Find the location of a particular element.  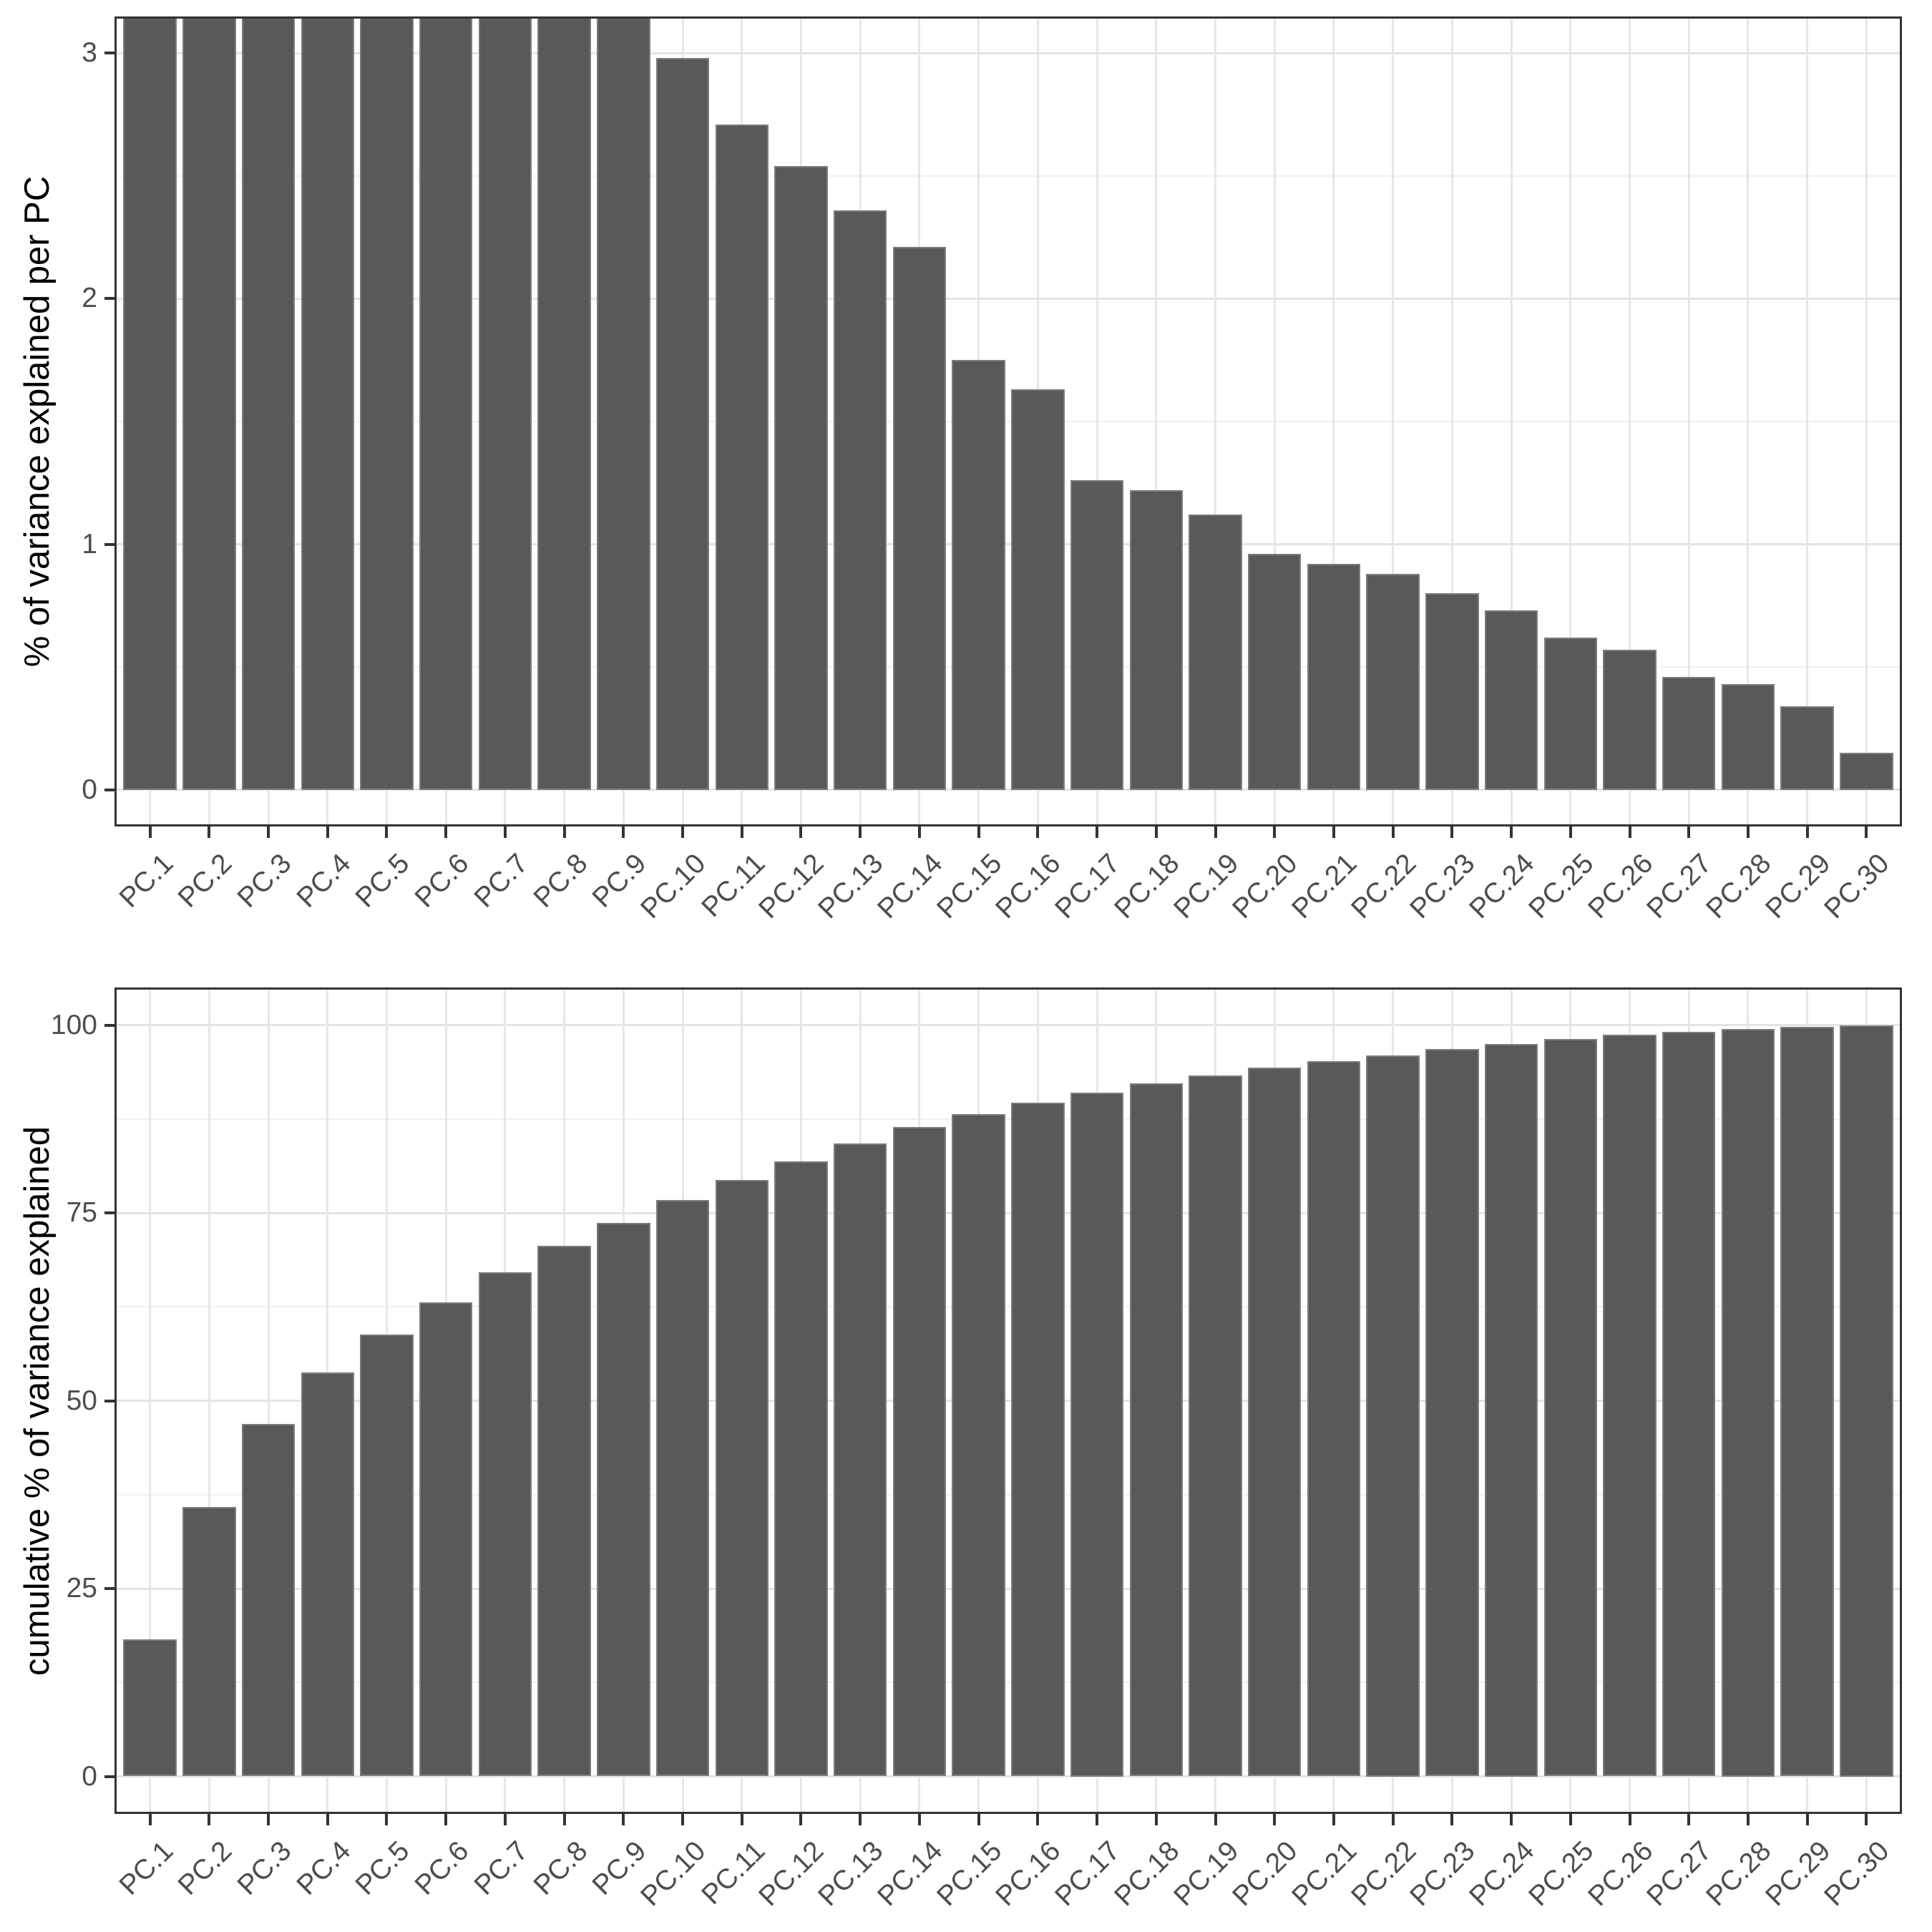

bar-PC.24 is located at coordinates (1511, 700).